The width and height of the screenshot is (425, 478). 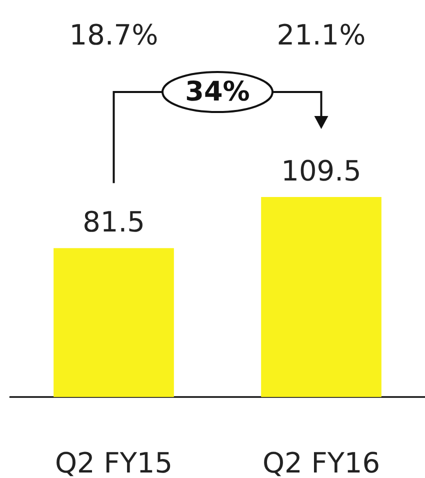 What do you see at coordinates (113, 462) in the screenshot?
I see `x-tick-label: Q2 FY15` at bounding box center [113, 462].